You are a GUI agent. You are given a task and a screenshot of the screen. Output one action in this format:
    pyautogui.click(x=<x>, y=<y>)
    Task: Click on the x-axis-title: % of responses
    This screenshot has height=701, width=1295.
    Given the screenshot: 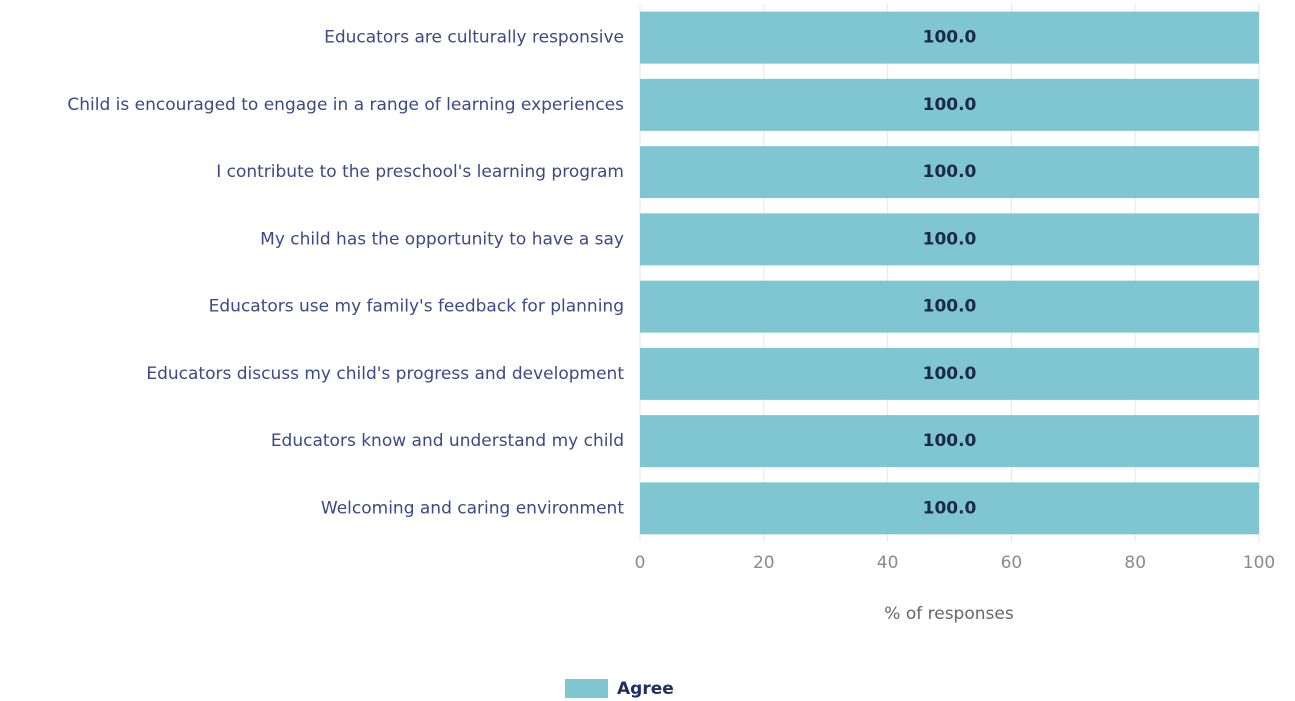 What is the action you would take?
    pyautogui.click(x=949, y=614)
    